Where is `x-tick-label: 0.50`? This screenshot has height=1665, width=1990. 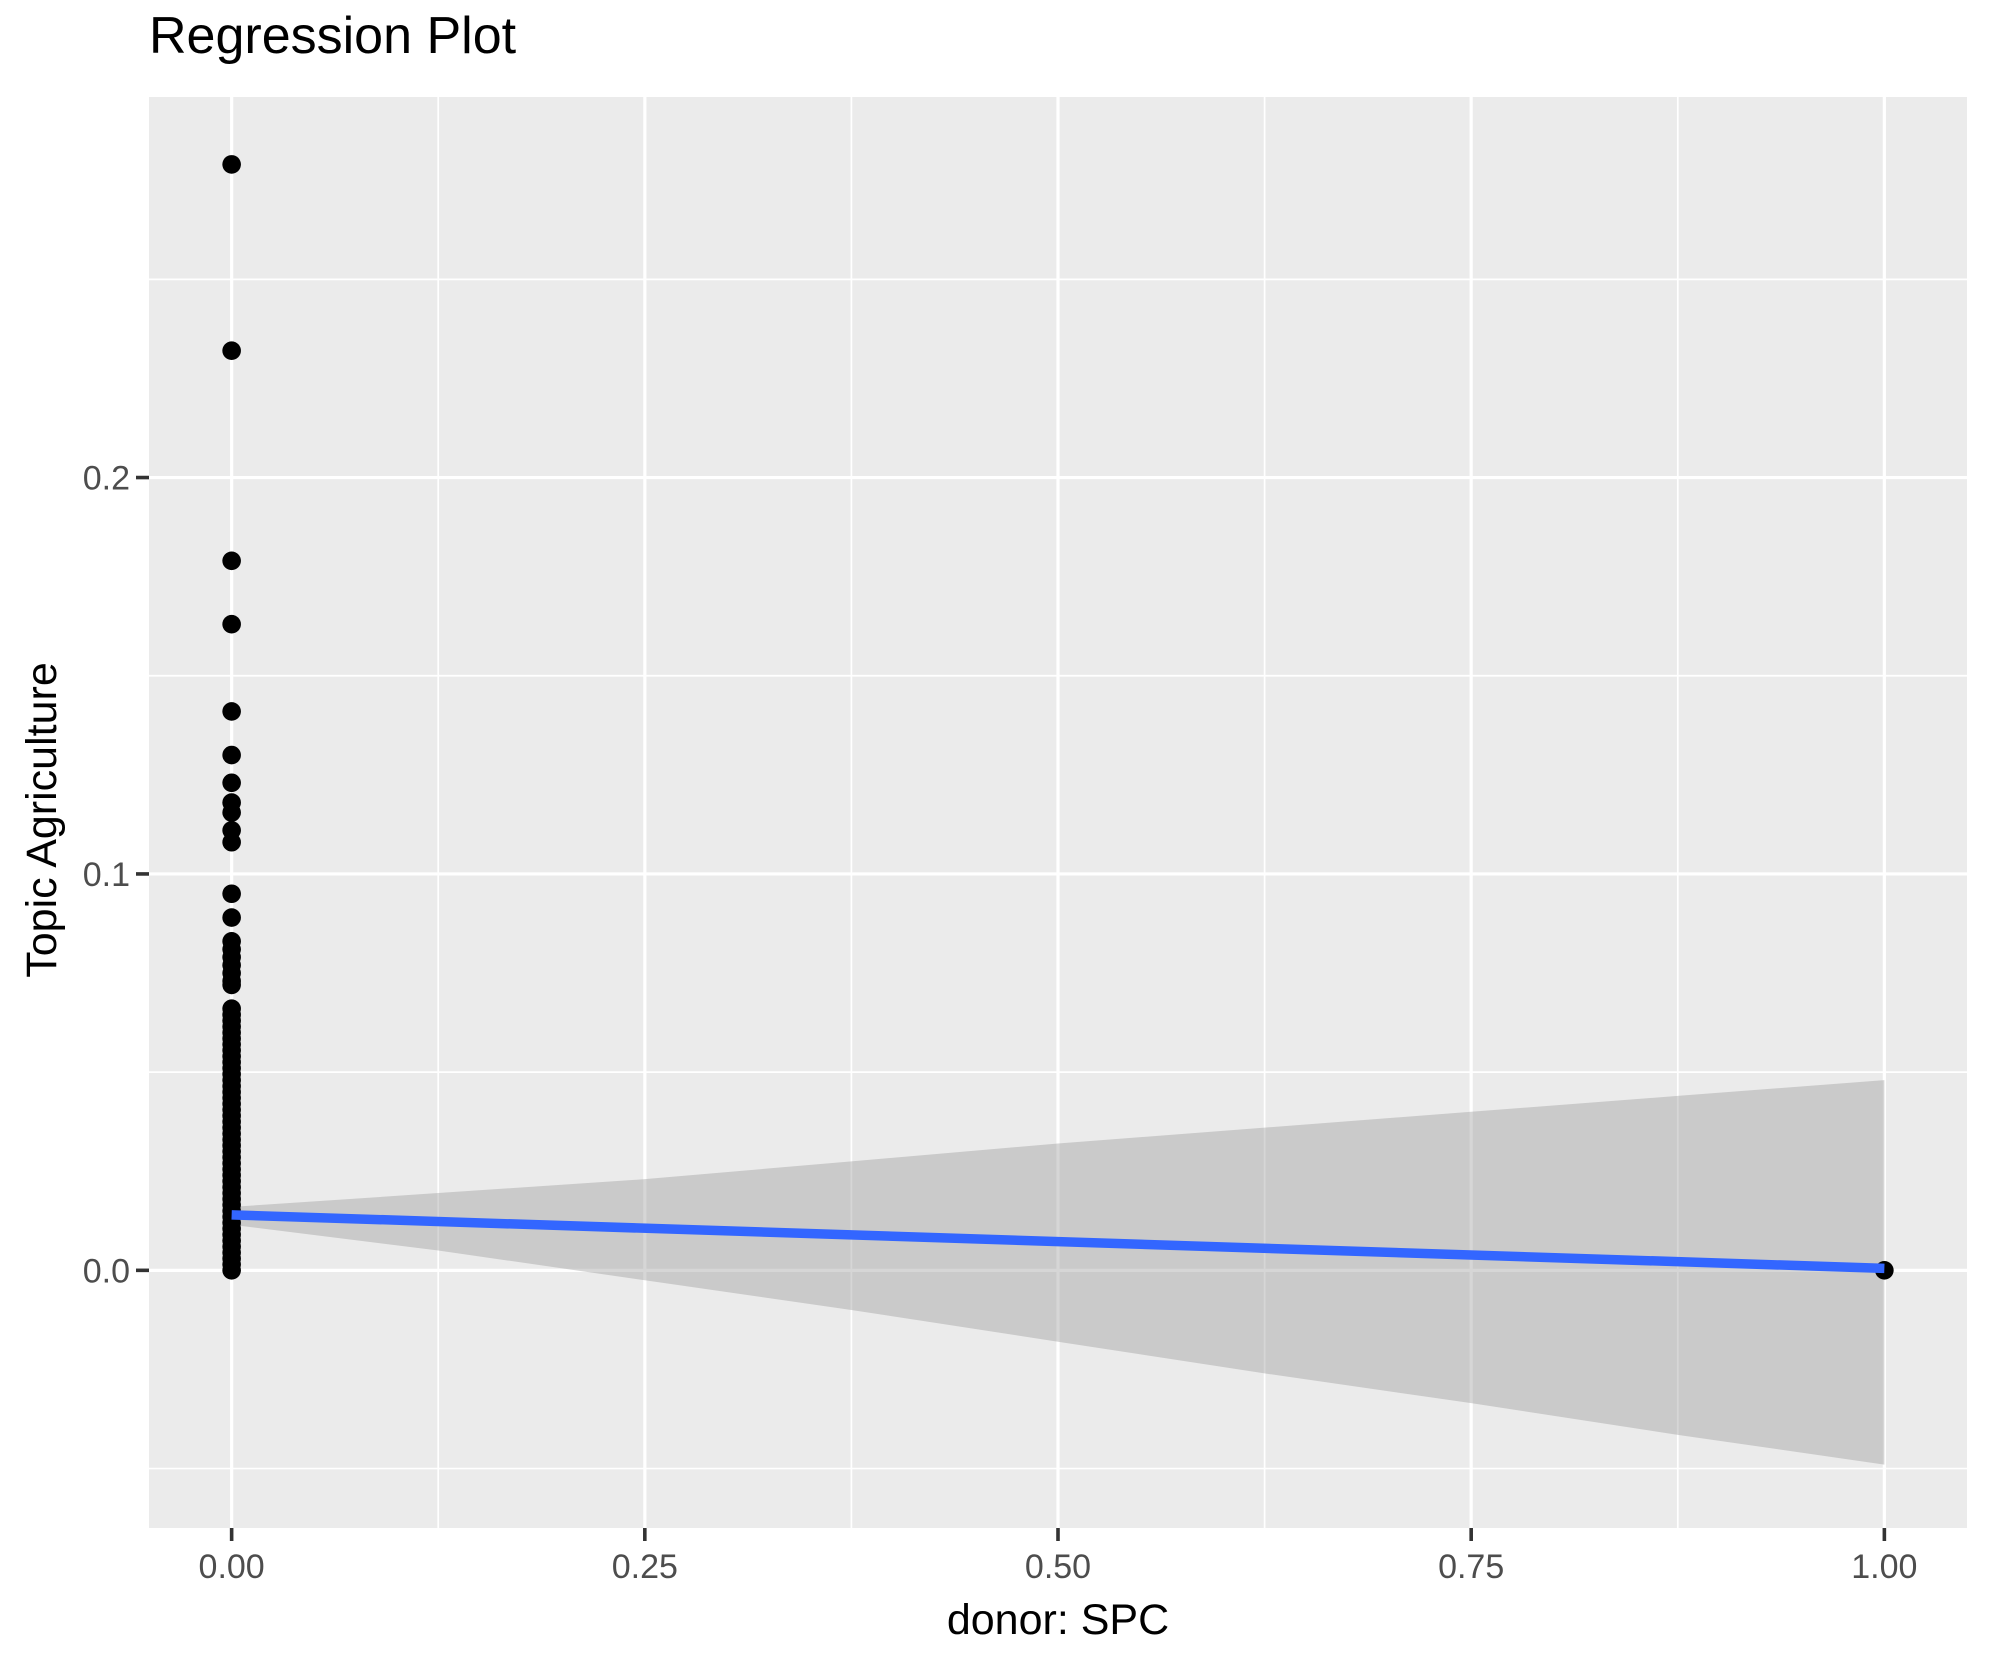 x-tick-label: 0.50 is located at coordinates (1058, 1567).